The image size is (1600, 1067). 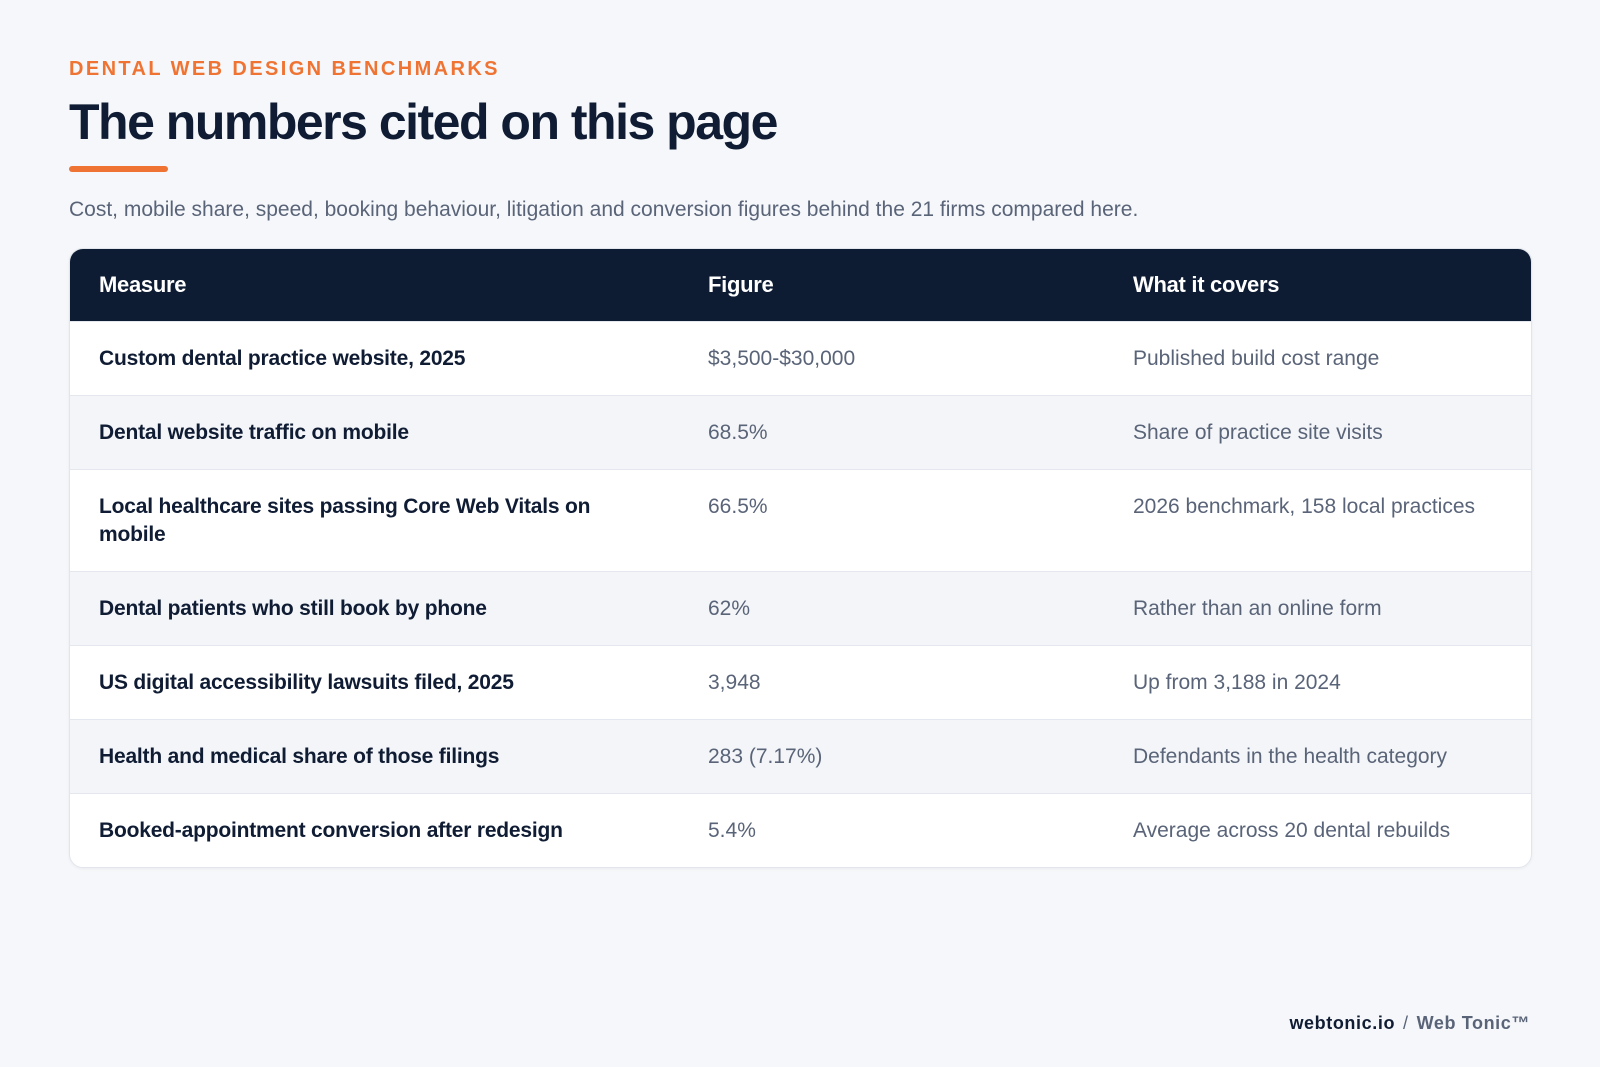 What do you see at coordinates (284, 69) in the screenshot?
I see `eyebrow-label: DENTAL WEB DESIGN BENCHMARKS` at bounding box center [284, 69].